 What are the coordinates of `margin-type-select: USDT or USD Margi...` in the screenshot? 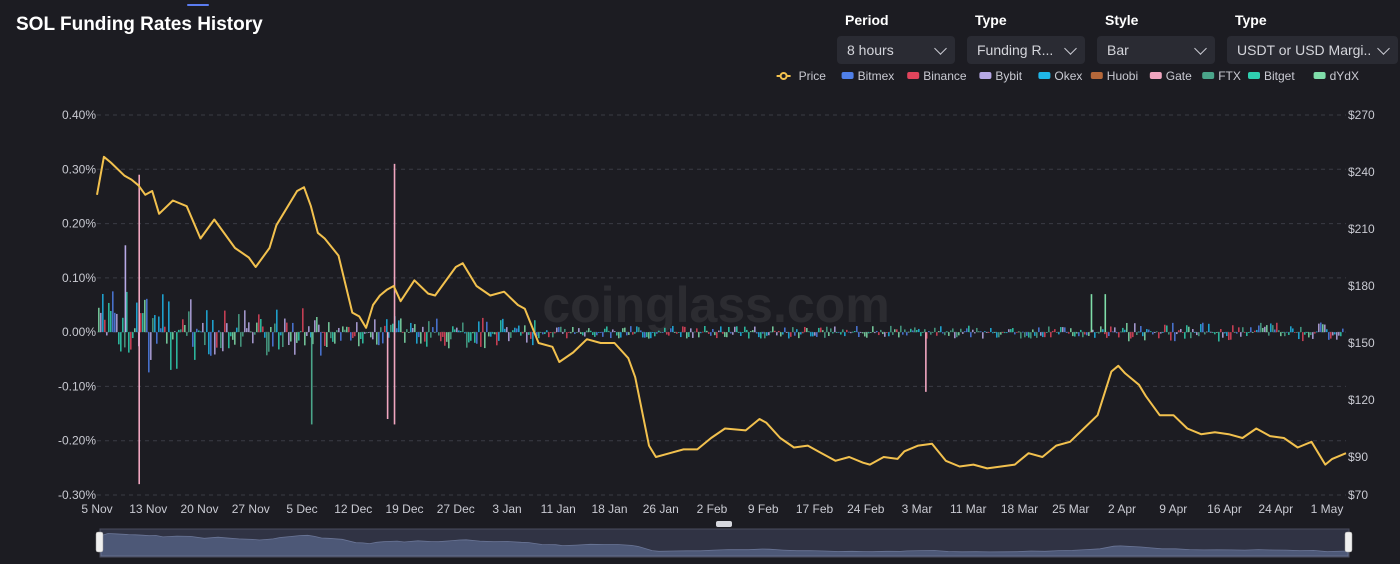 It's located at (1312, 50).